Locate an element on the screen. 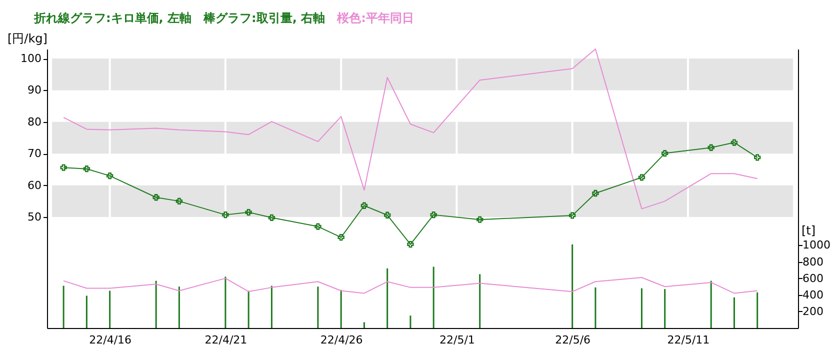 Image resolution: width=837 pixels, height=358 pixels. y2-axis-title: [t] is located at coordinates (809, 231).